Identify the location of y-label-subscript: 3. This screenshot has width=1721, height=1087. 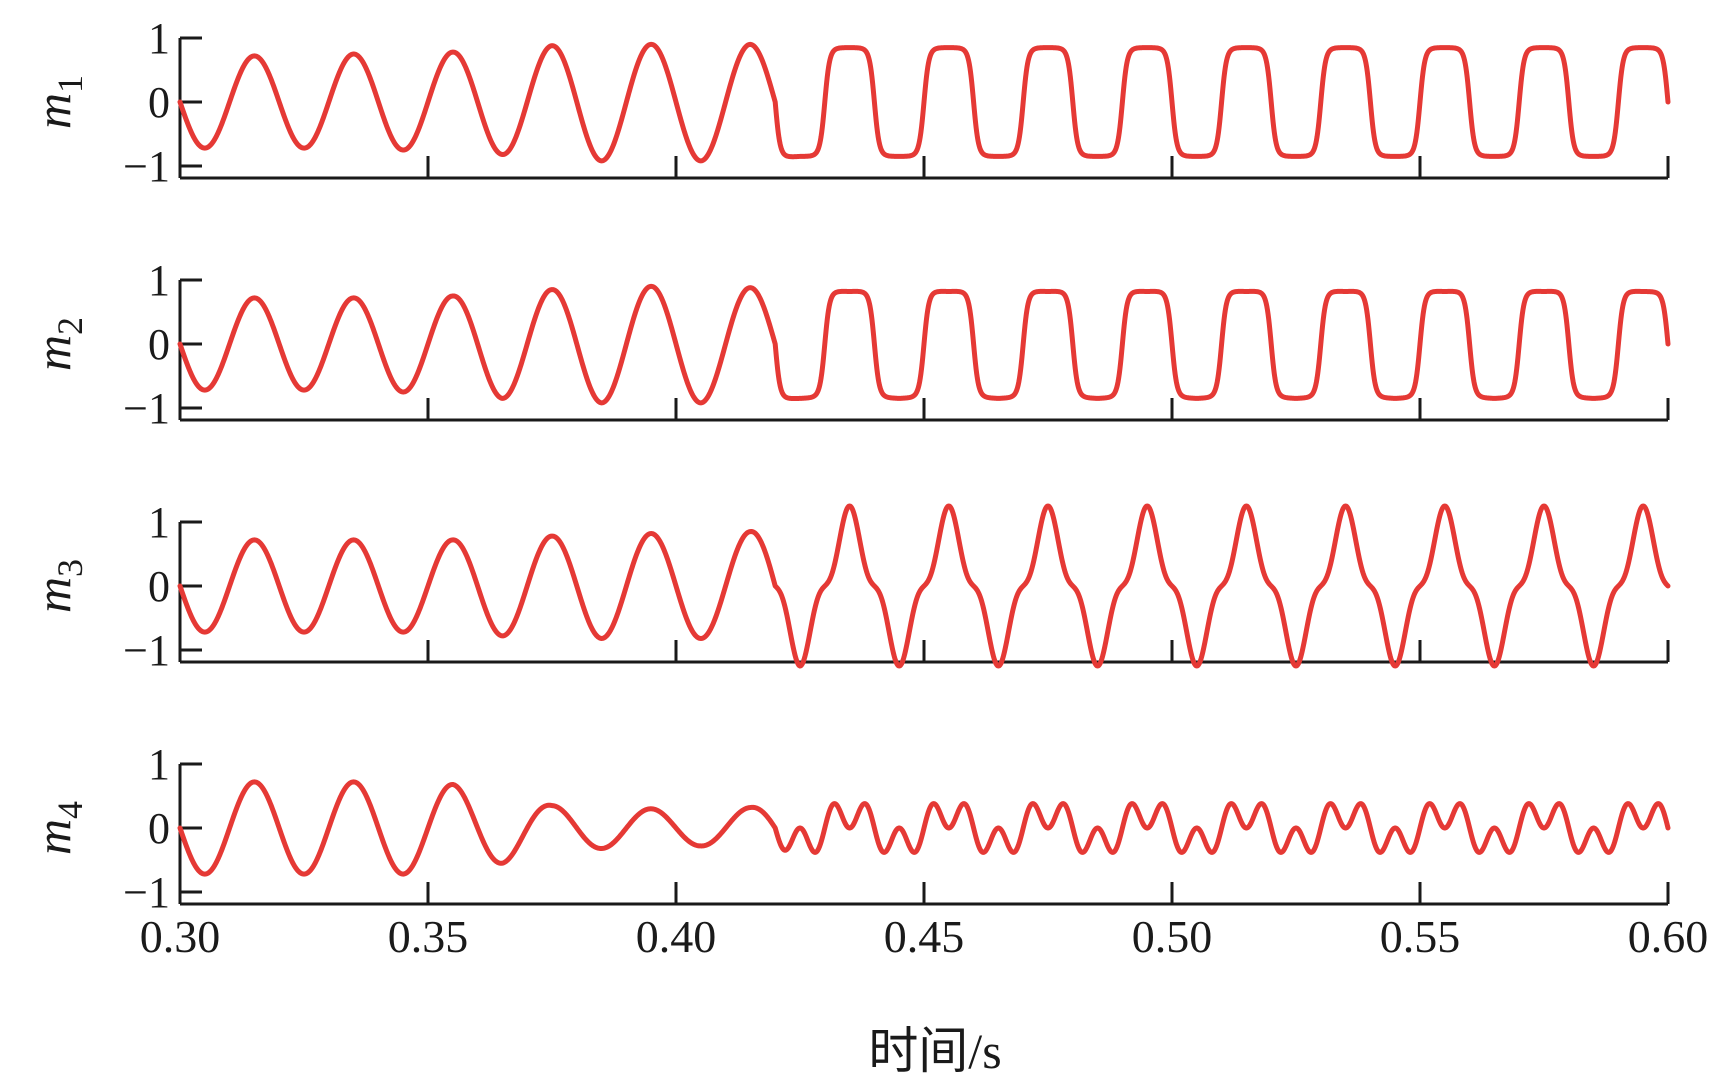
(70, 568).